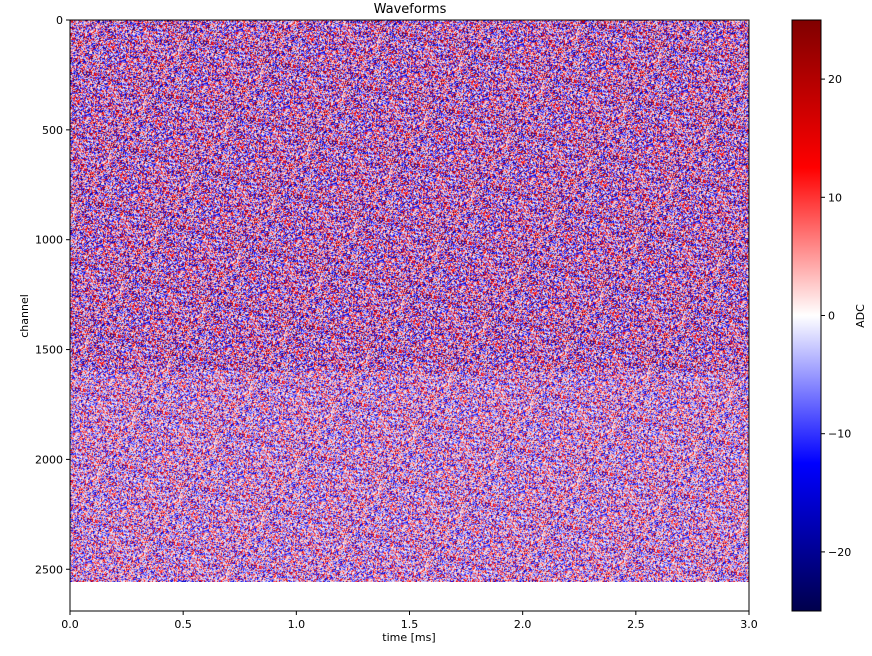  What do you see at coordinates (410, 9) in the screenshot?
I see `chart-title: Waveforms` at bounding box center [410, 9].